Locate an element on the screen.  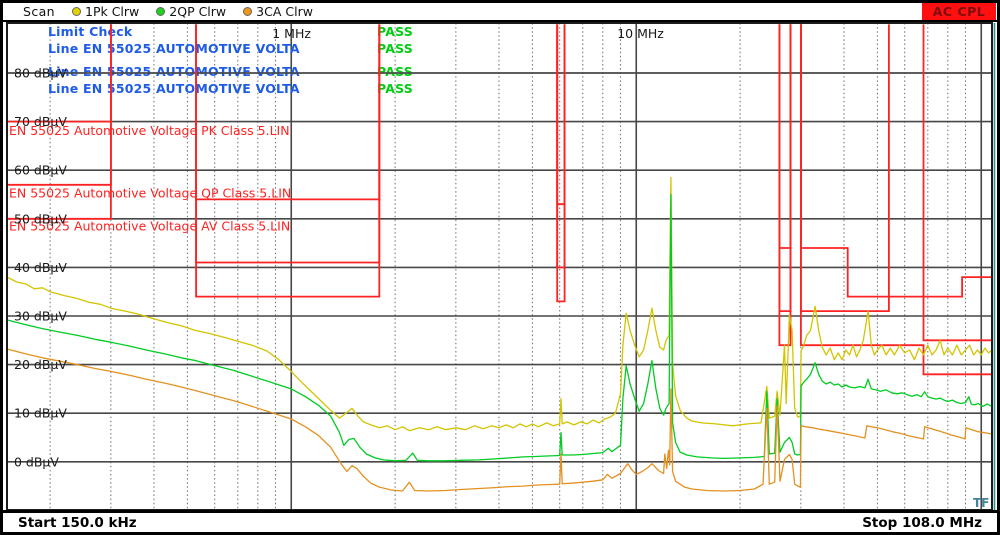
legend-trace2: 2QP Clrw is located at coordinates (191, 11).